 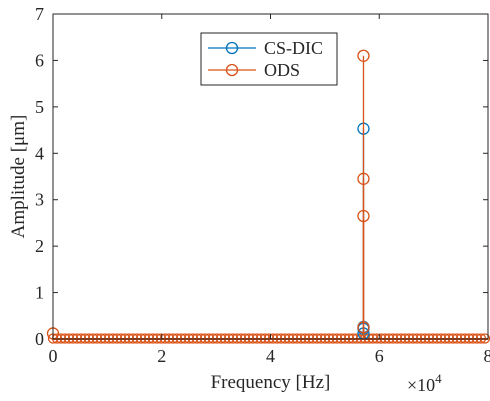 What do you see at coordinates (421, 385) in the screenshot?
I see `x-axis-multiplier-base: ×10` at bounding box center [421, 385].